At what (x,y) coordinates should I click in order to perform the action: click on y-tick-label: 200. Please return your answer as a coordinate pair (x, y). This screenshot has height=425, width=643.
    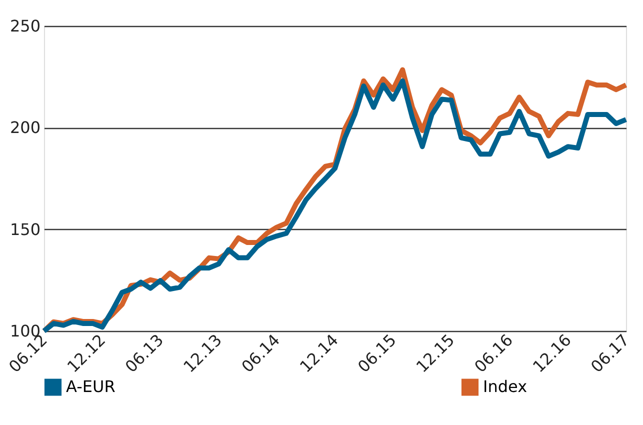
    Looking at the image, I should click on (25, 128).